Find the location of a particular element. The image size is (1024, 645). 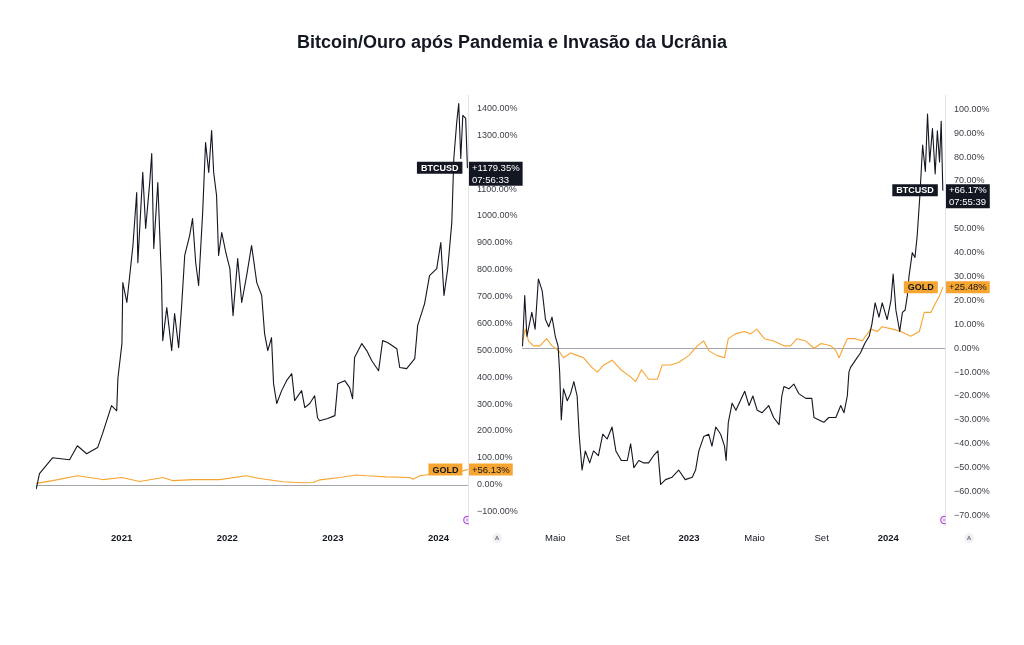

x-tick-label: 2021 is located at coordinates (122, 538).